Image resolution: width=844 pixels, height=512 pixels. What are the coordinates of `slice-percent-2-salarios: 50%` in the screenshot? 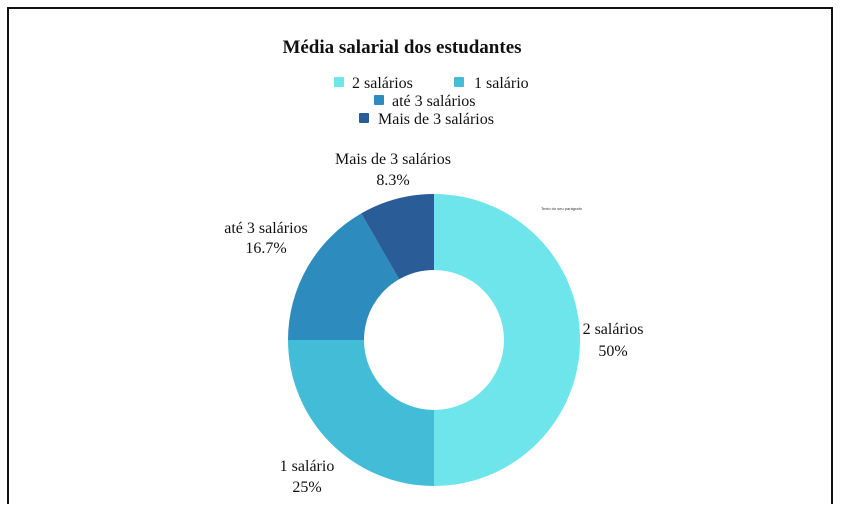 It's located at (612, 351).